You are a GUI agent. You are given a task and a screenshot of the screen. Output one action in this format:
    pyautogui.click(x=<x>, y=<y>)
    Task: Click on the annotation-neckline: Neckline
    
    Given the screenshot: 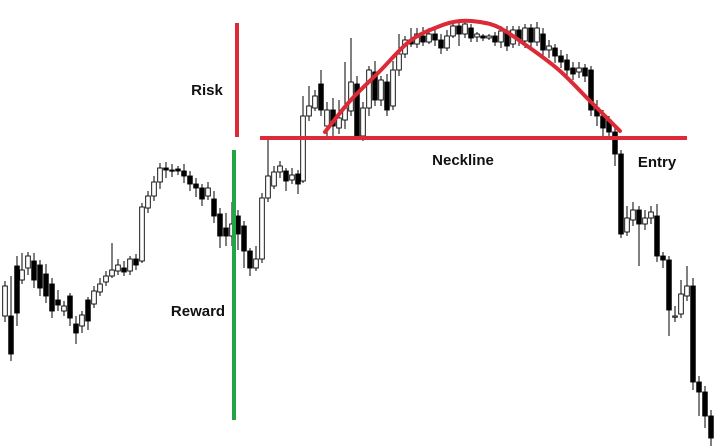 What is the action you would take?
    pyautogui.click(x=463, y=160)
    